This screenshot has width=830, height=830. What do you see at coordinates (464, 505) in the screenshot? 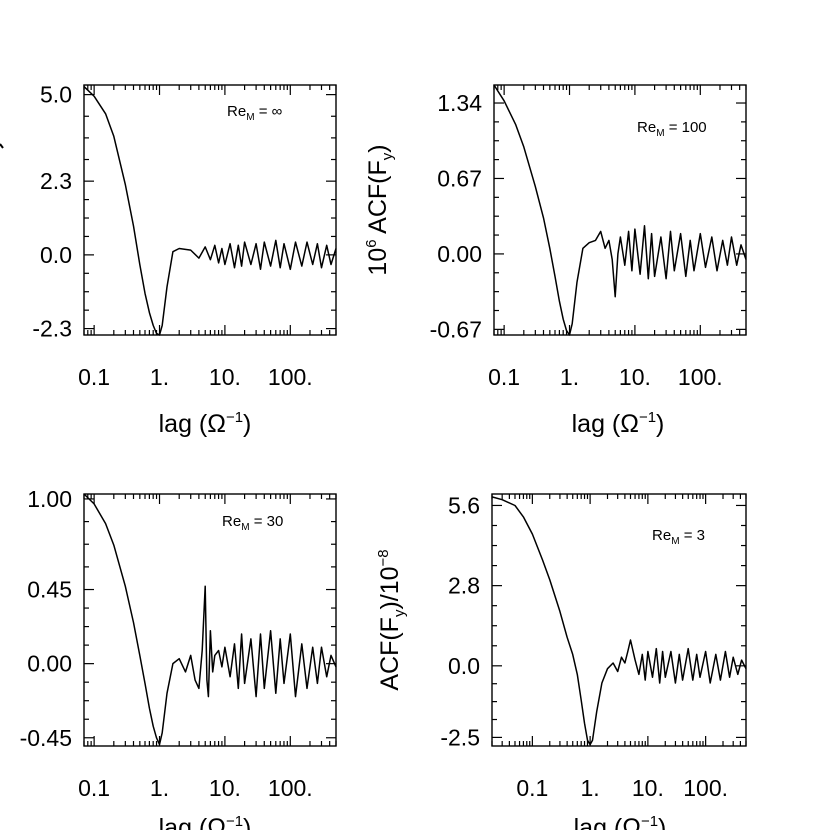
I see `y-tick-label: 5.6` at bounding box center [464, 505].